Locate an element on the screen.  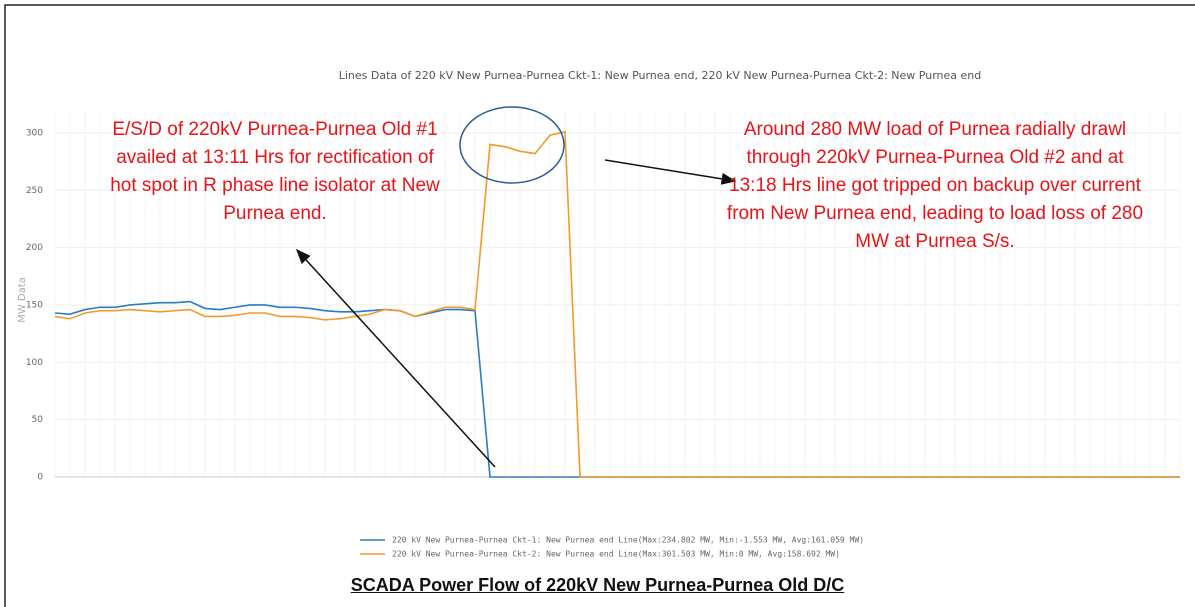
y-tick-label: 300 is located at coordinates (34, 133).